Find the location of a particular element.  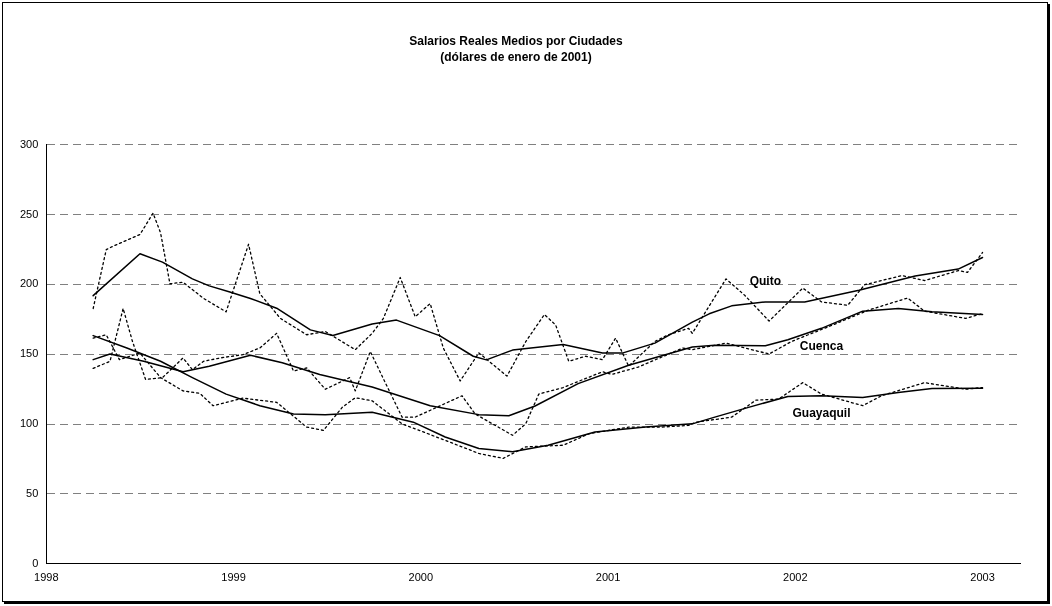

series-label: Quito is located at coordinates (765, 281).